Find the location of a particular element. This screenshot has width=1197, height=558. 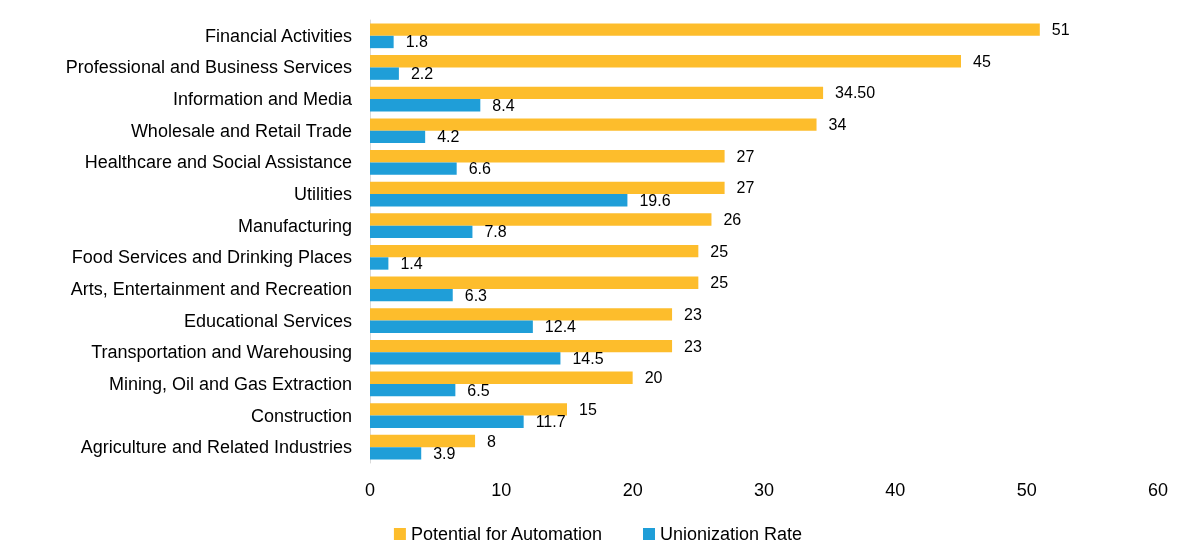

data-label: 6.5 is located at coordinates (478, 390).